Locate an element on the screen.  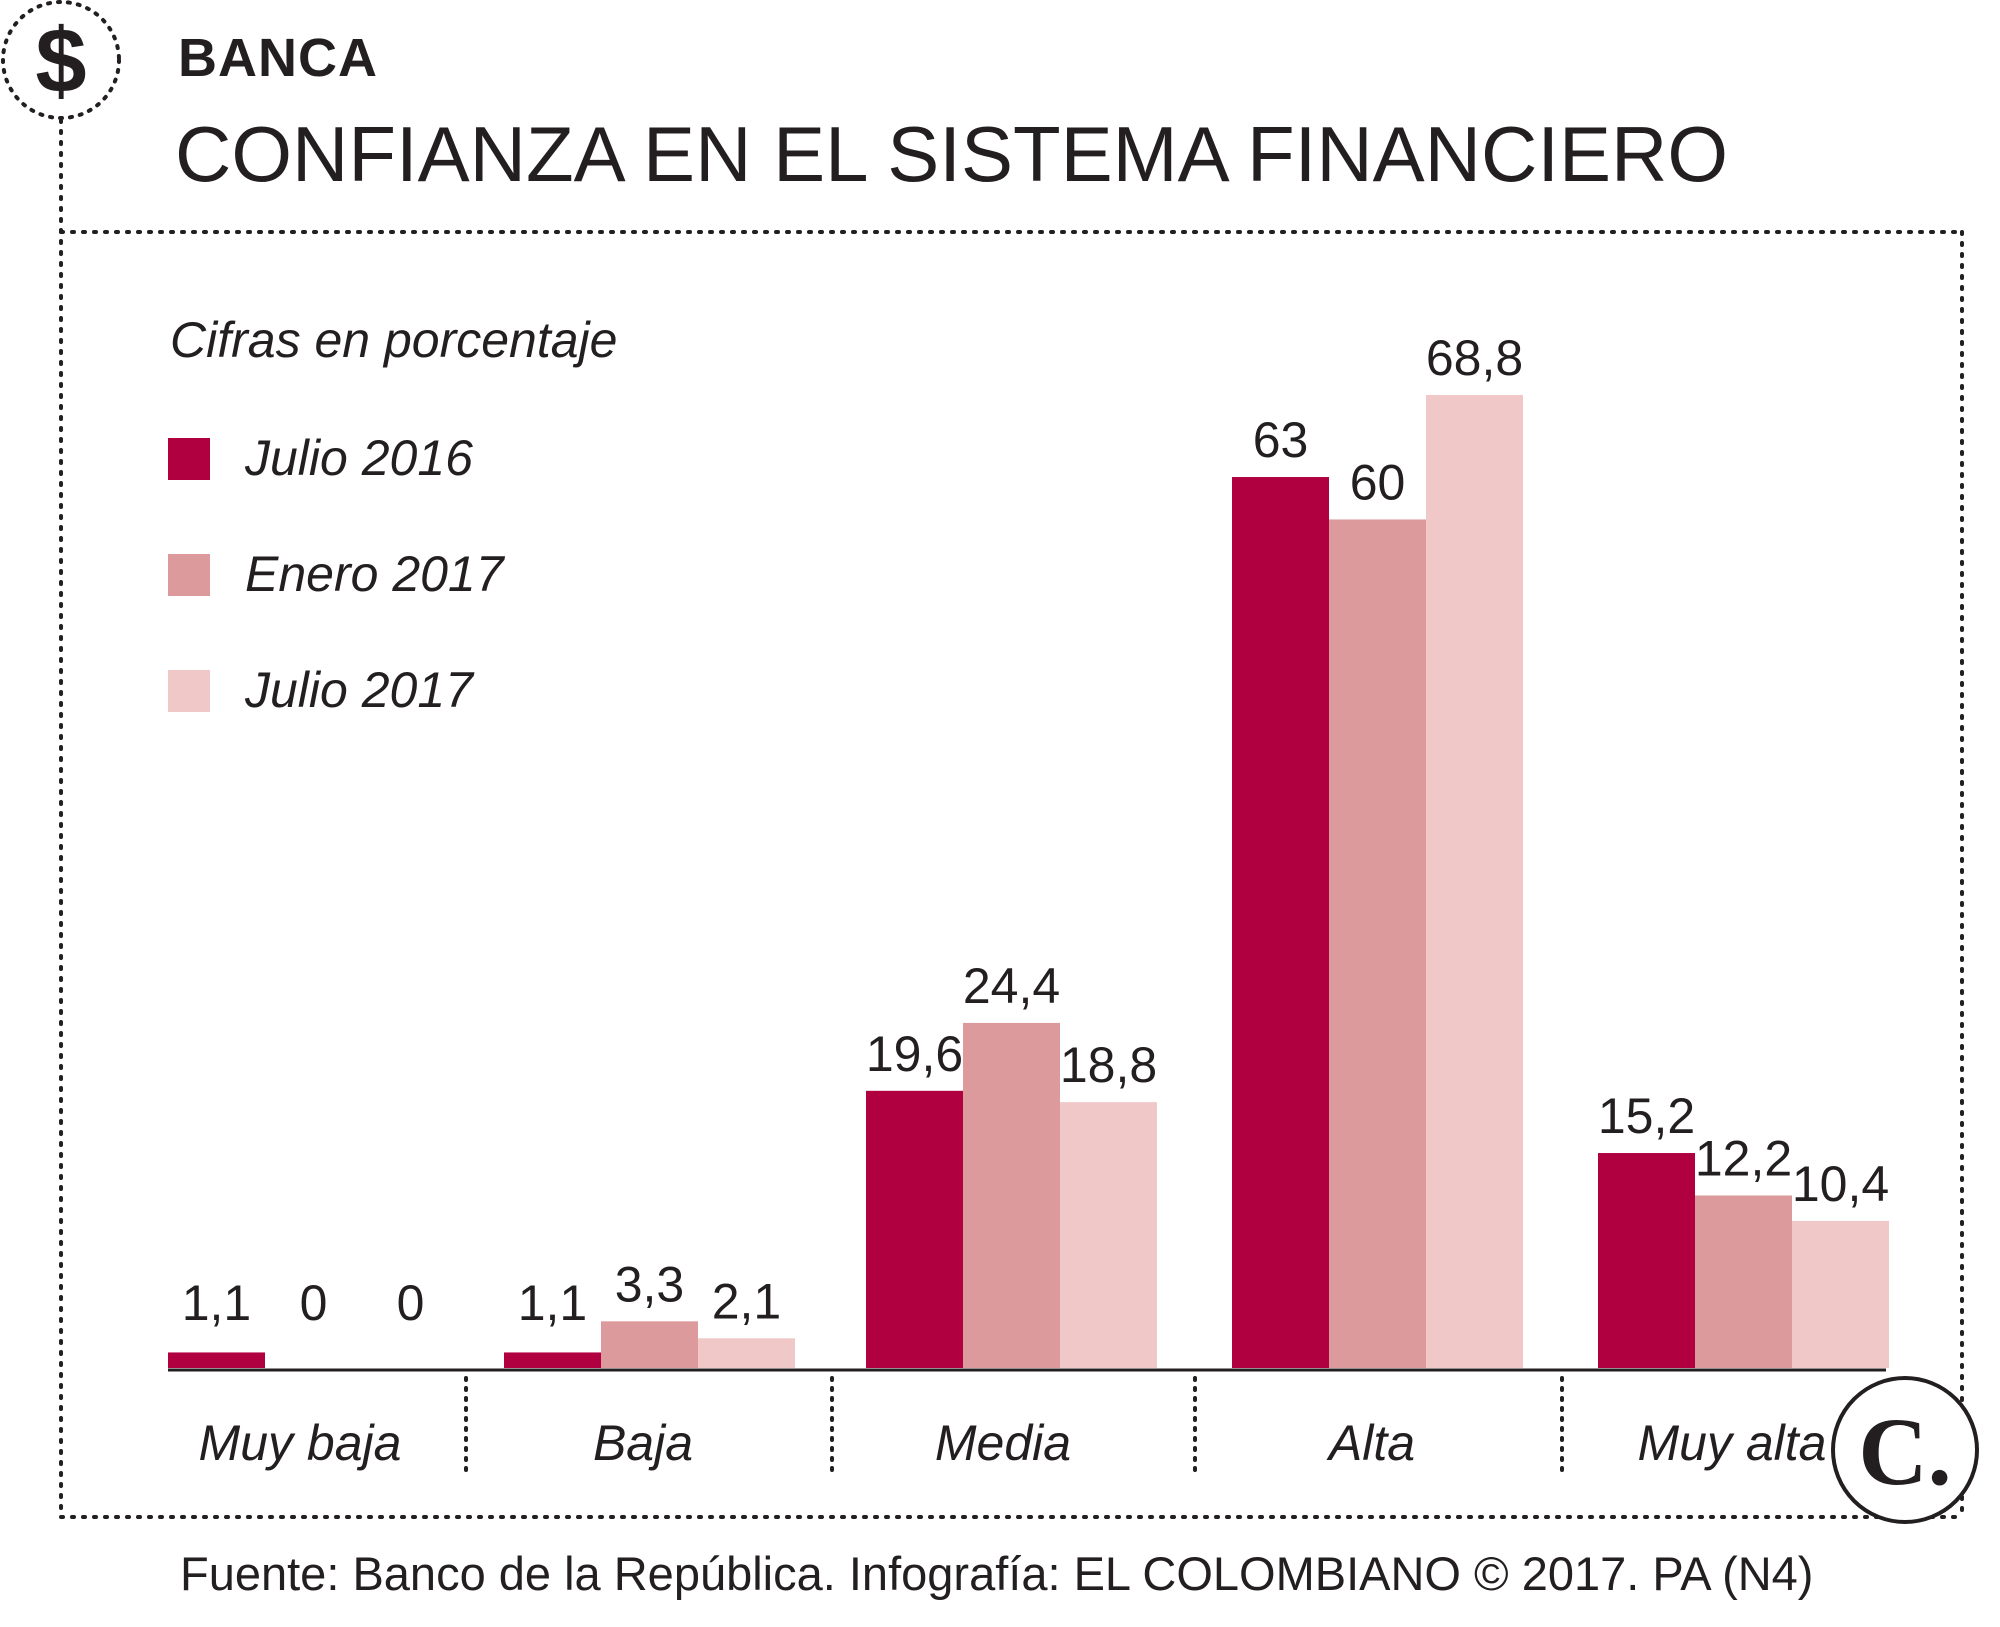
data-label-baja-series-1: 1,1 is located at coordinates (553, 1303).